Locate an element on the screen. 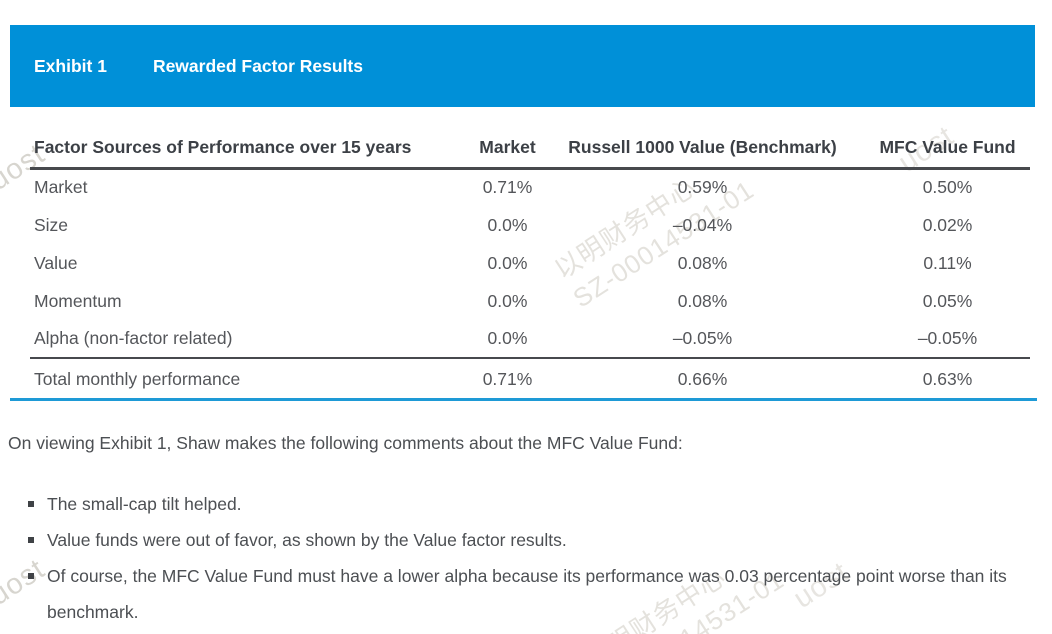 The width and height of the screenshot is (1052, 634). column-header-benchmark: Russell 1000 Value (Benchmark) is located at coordinates (702, 149).